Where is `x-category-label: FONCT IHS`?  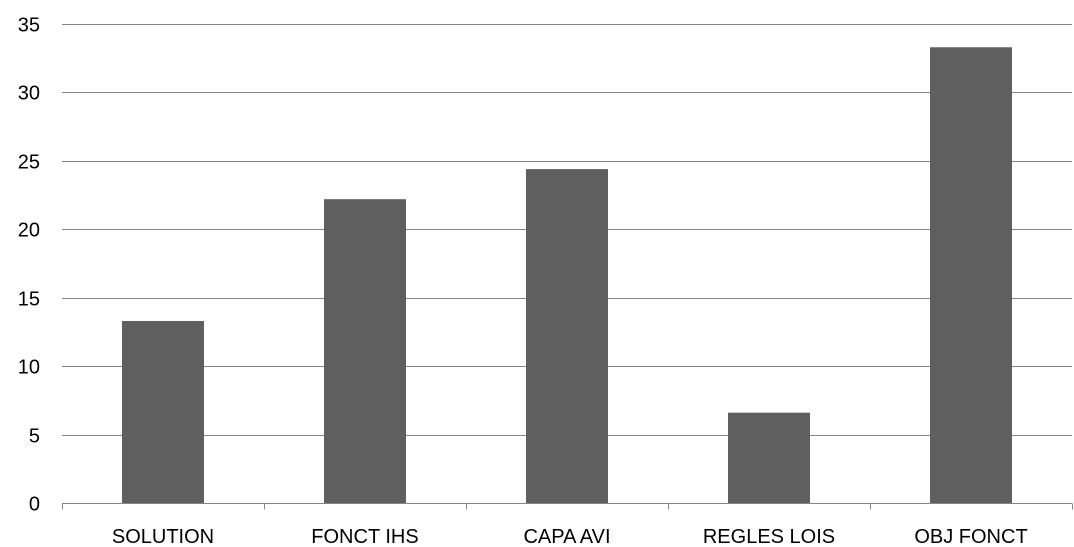 x-category-label: FONCT IHS is located at coordinates (364, 536).